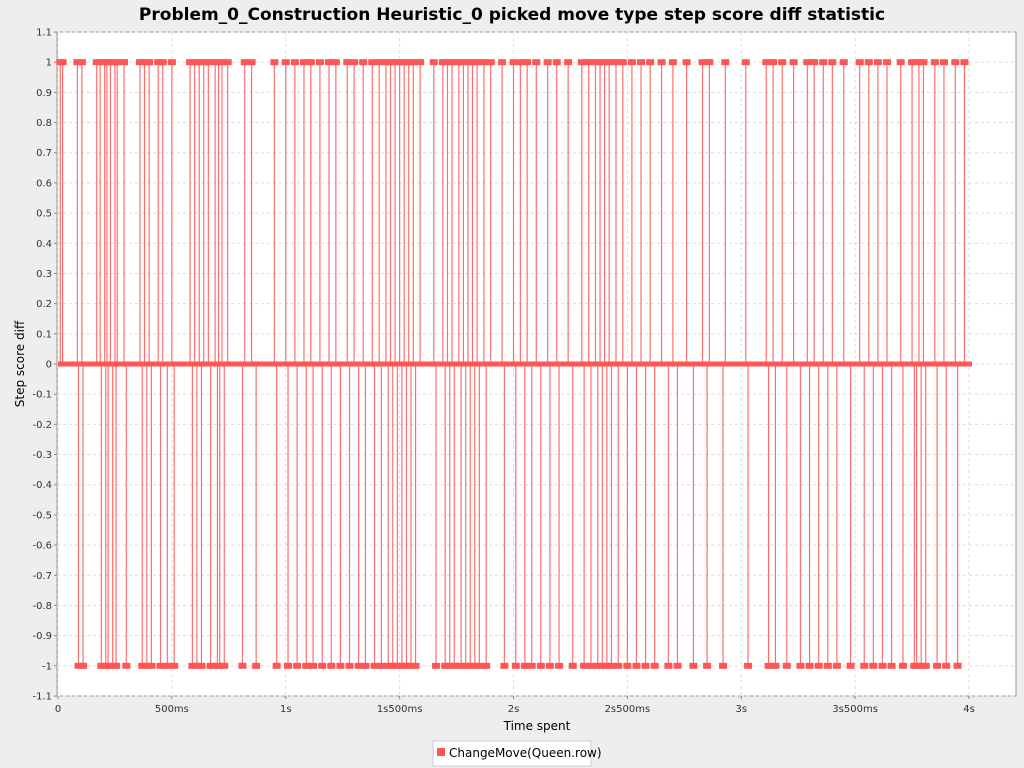 This screenshot has height=768, width=1024. What do you see at coordinates (49, 365) in the screenshot?
I see `y-tick-label: 0` at bounding box center [49, 365].